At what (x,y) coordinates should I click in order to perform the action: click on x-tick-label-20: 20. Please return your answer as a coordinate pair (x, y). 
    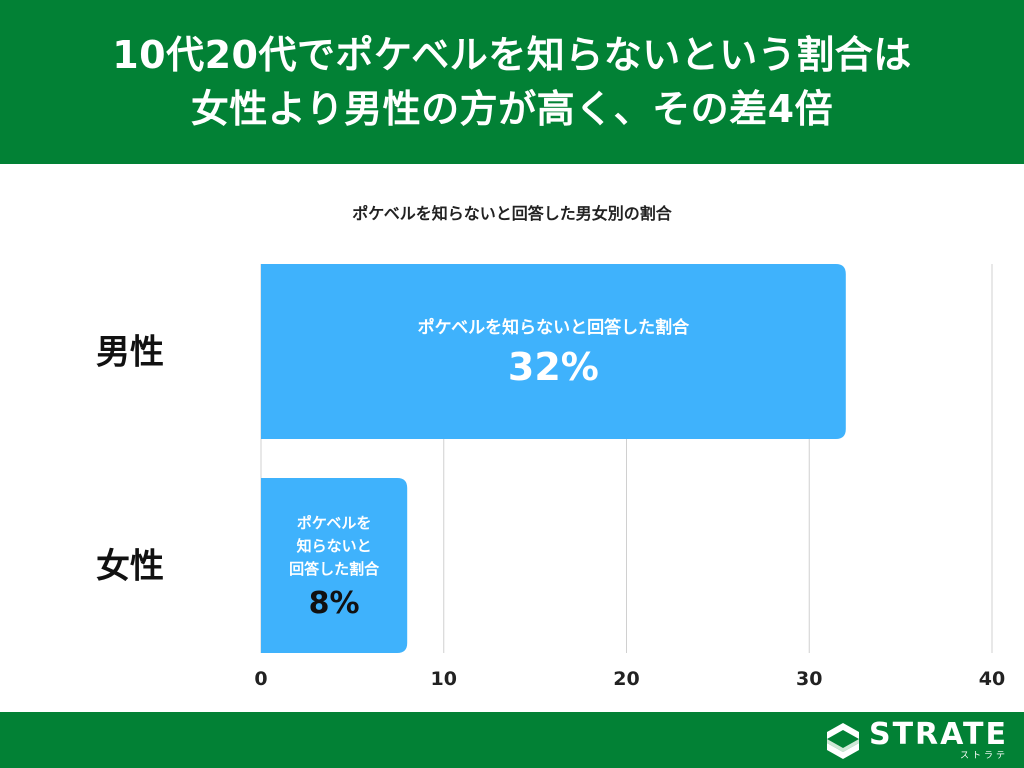
    Looking at the image, I should click on (626, 679).